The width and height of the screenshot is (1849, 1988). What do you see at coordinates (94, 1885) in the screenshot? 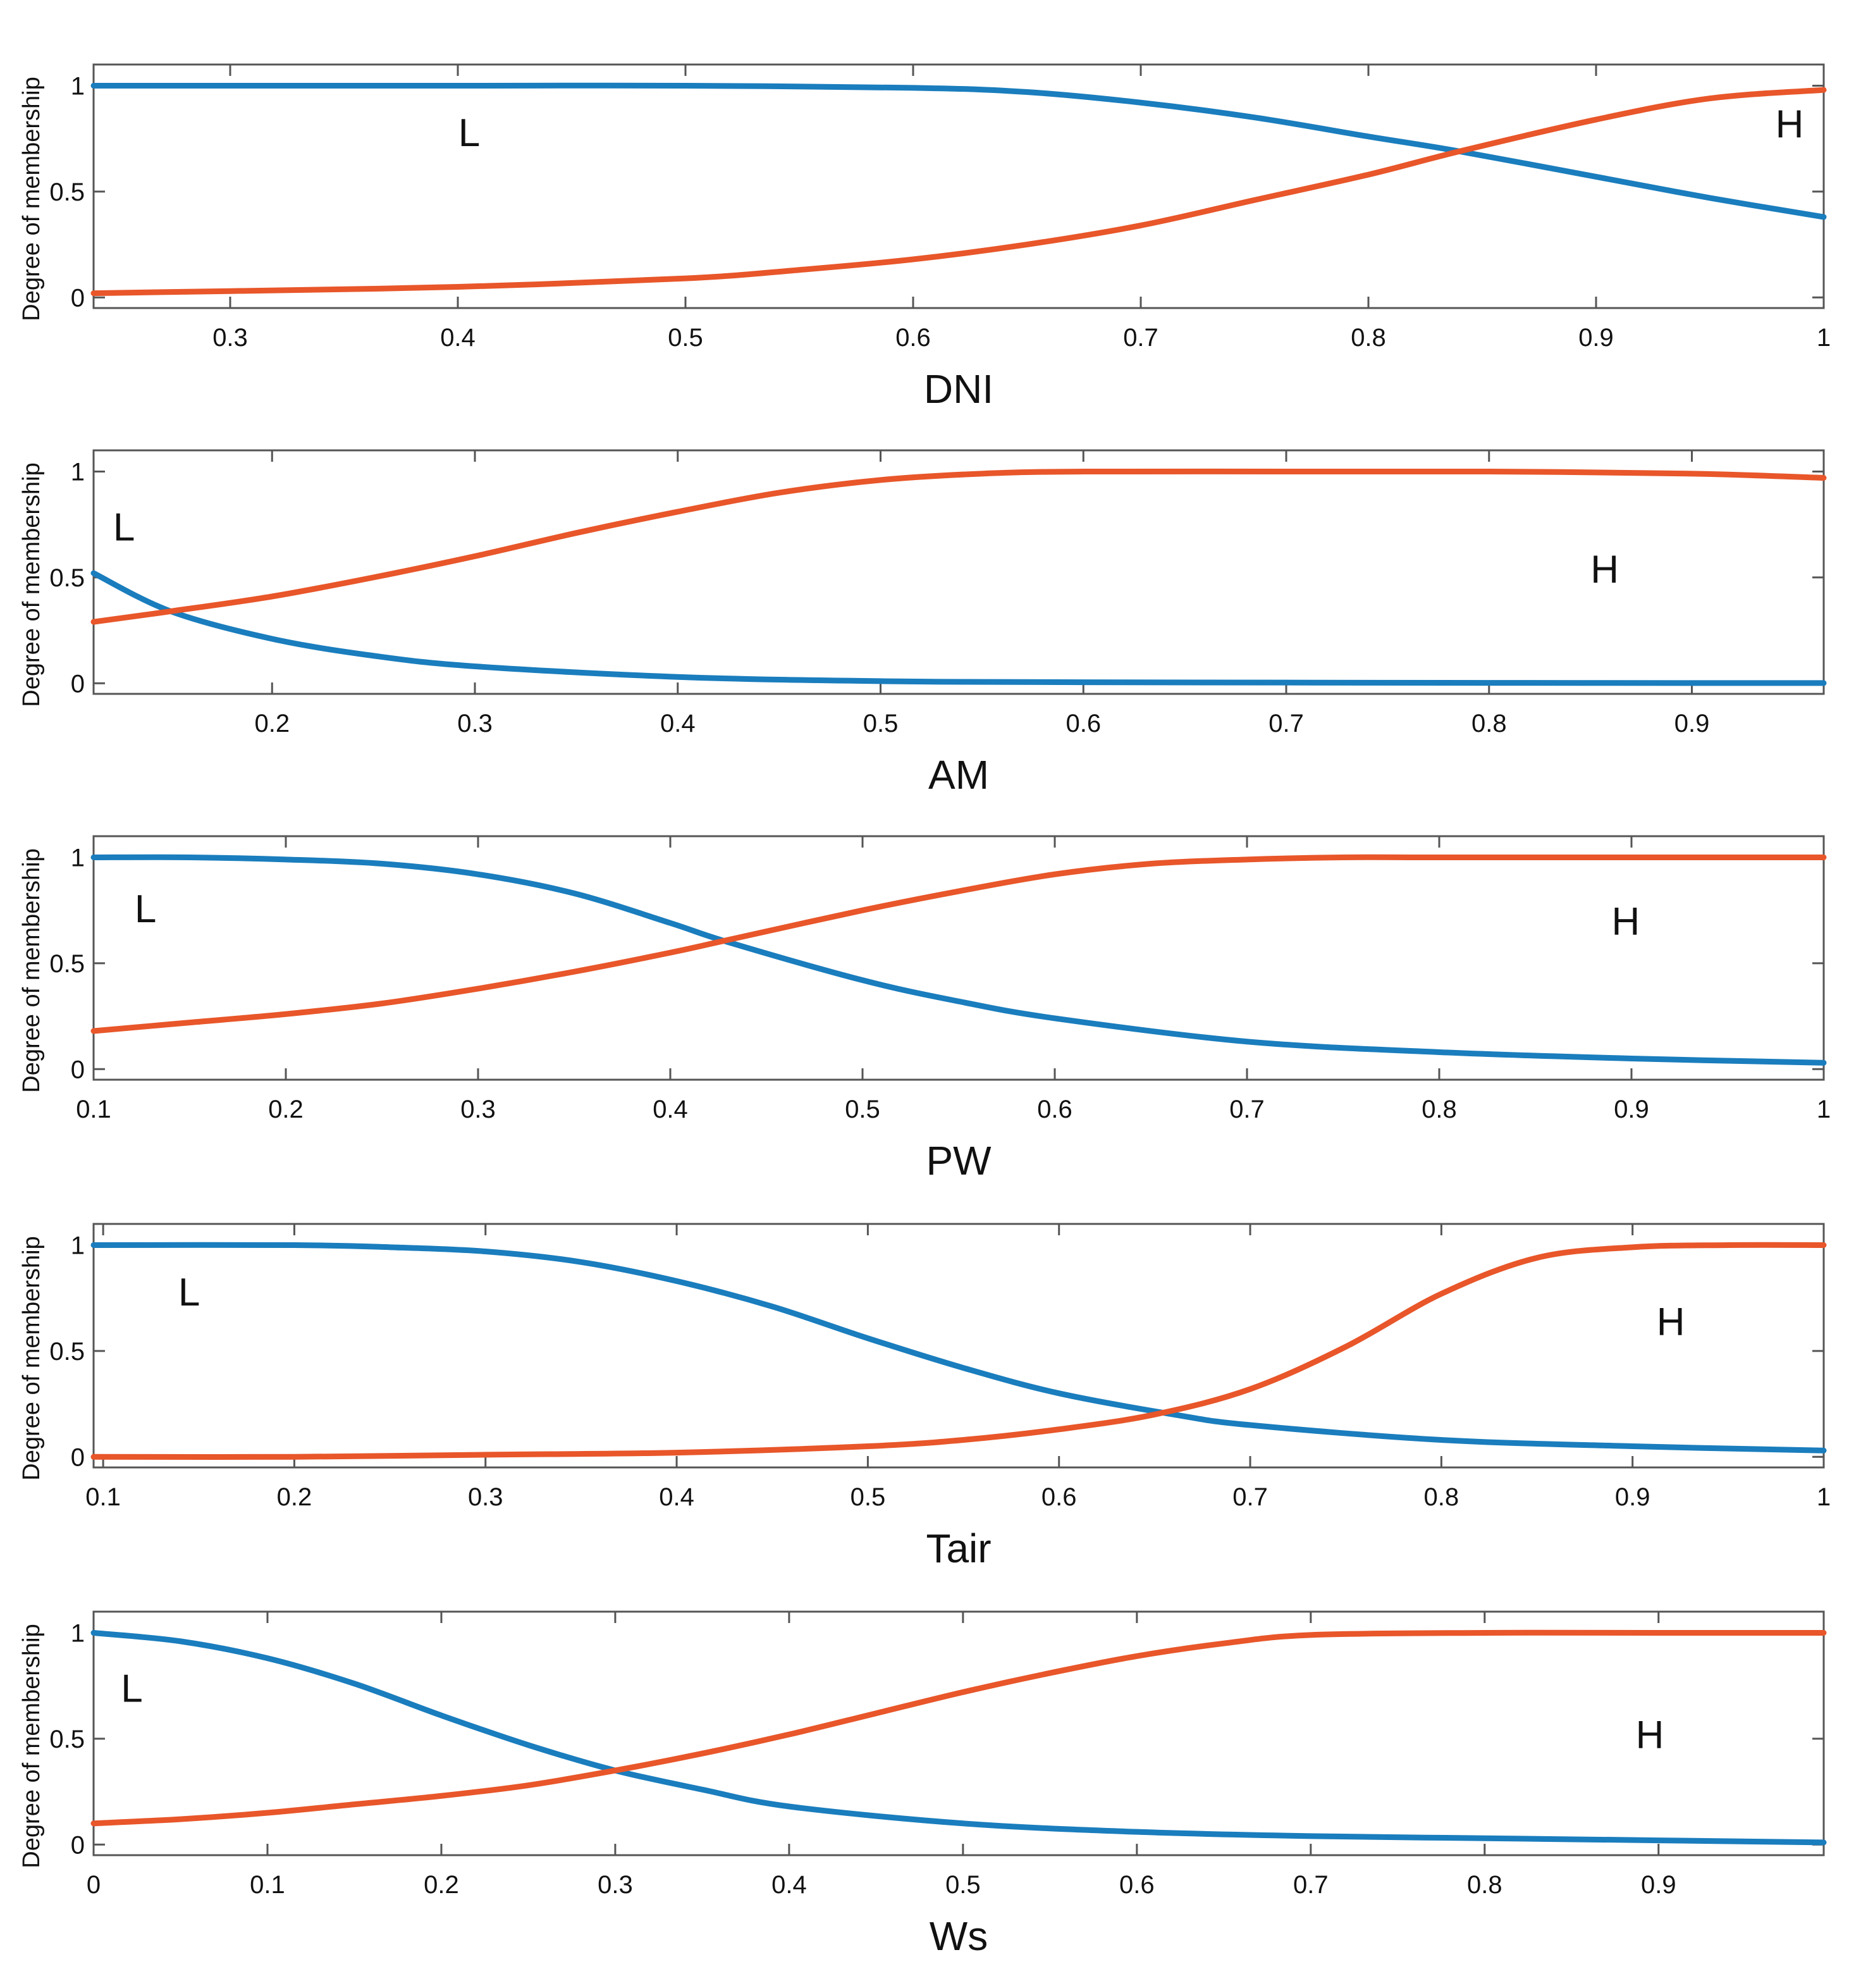
I see `x-tick-label: 0` at bounding box center [94, 1885].